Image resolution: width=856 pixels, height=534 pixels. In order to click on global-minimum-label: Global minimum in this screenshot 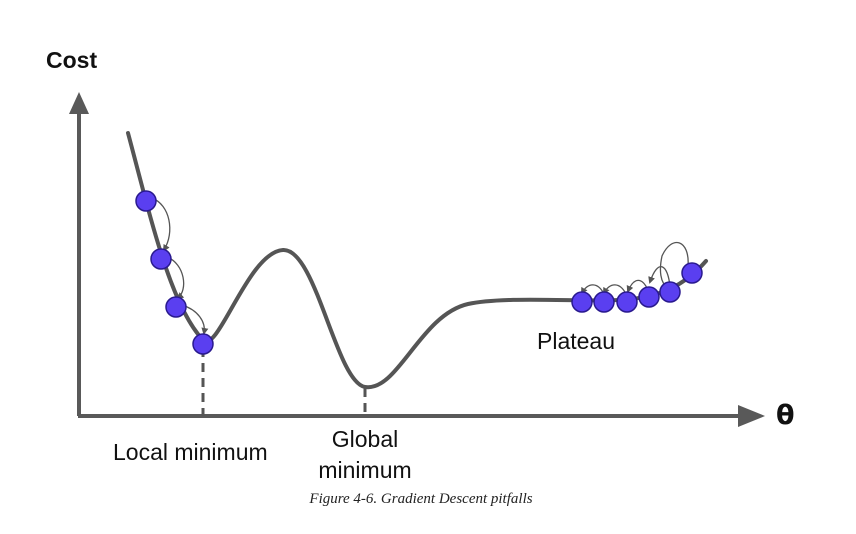, I will do `click(365, 454)`.